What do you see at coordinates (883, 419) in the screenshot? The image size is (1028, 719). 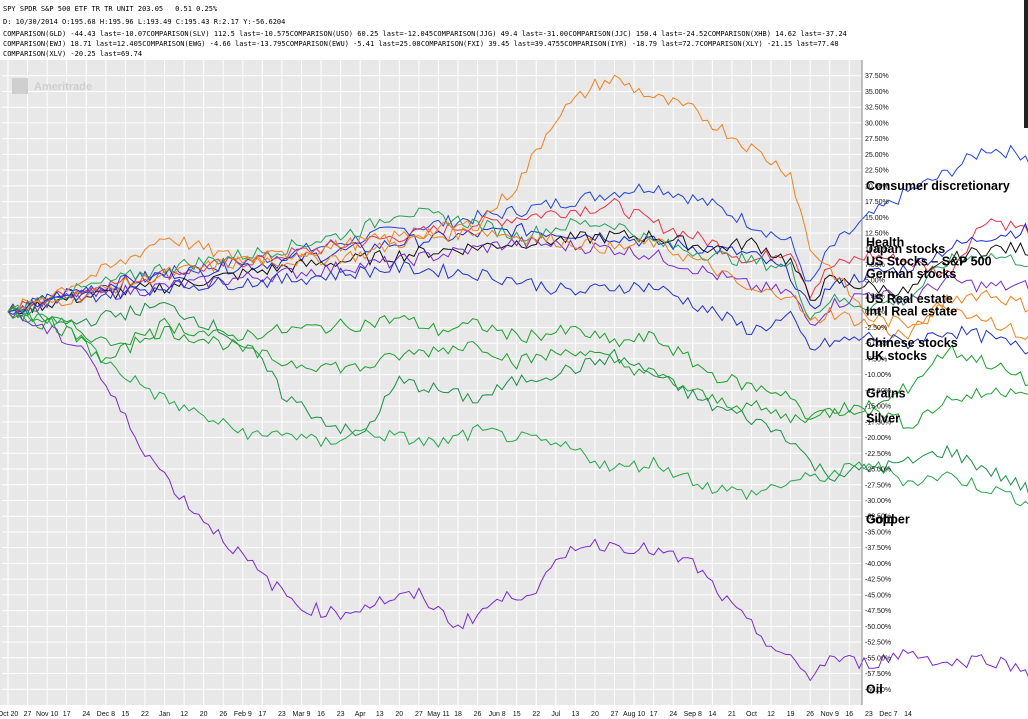 I see `series-label: Silver` at bounding box center [883, 419].